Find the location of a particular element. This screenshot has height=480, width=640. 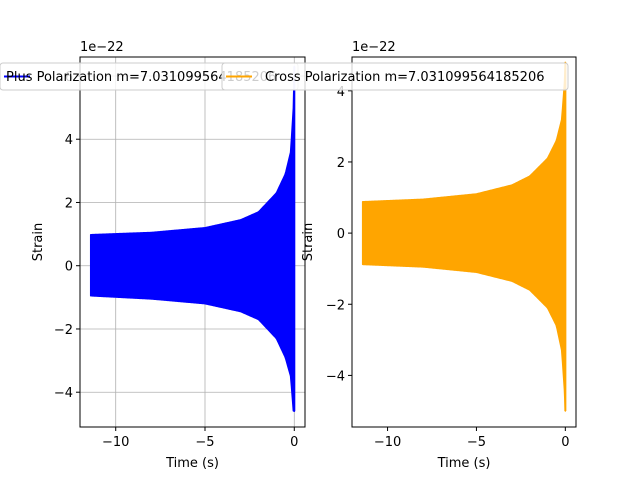

legend-label: Cross Polarization m=7.031099564185206 is located at coordinates (404, 77).